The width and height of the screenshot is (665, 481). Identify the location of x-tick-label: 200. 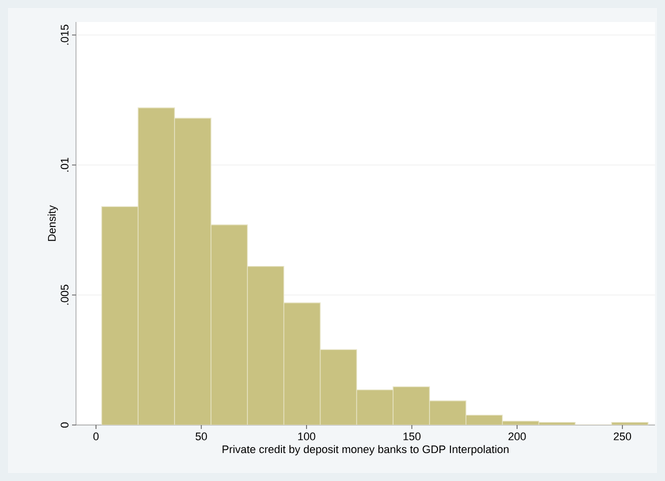
(517, 436).